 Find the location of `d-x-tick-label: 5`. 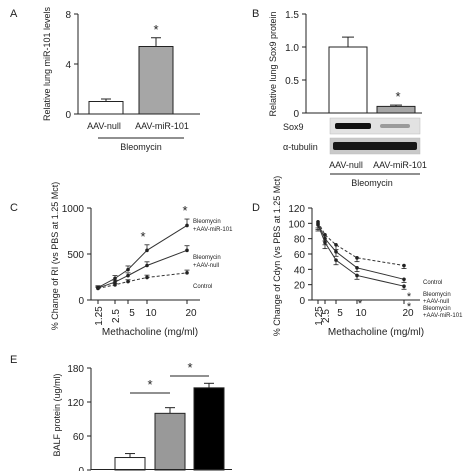

d-x-tick-label: 5 is located at coordinates (340, 313).